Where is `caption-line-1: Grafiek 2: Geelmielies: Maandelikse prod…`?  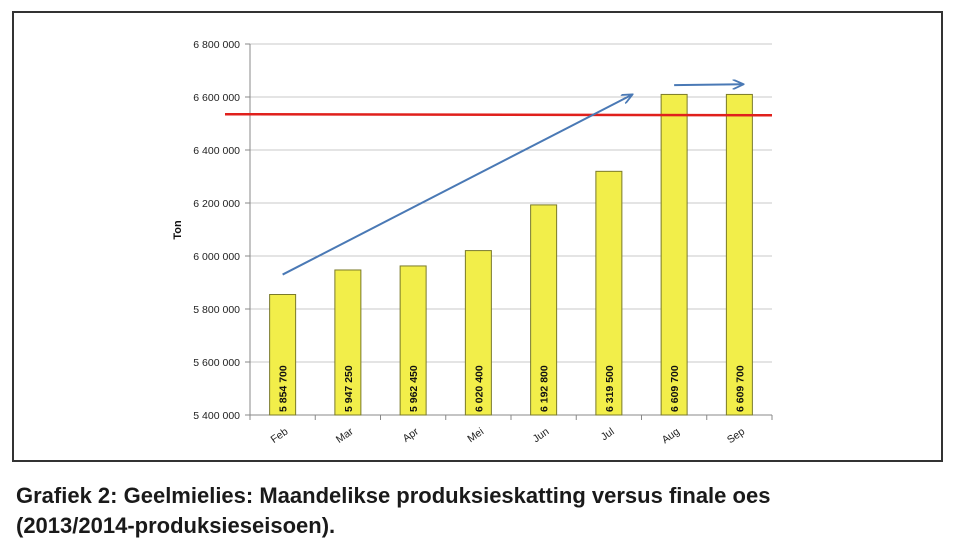
caption-line-1: Grafiek 2: Geelmielies: Maandelikse prod… is located at coordinates (393, 495).